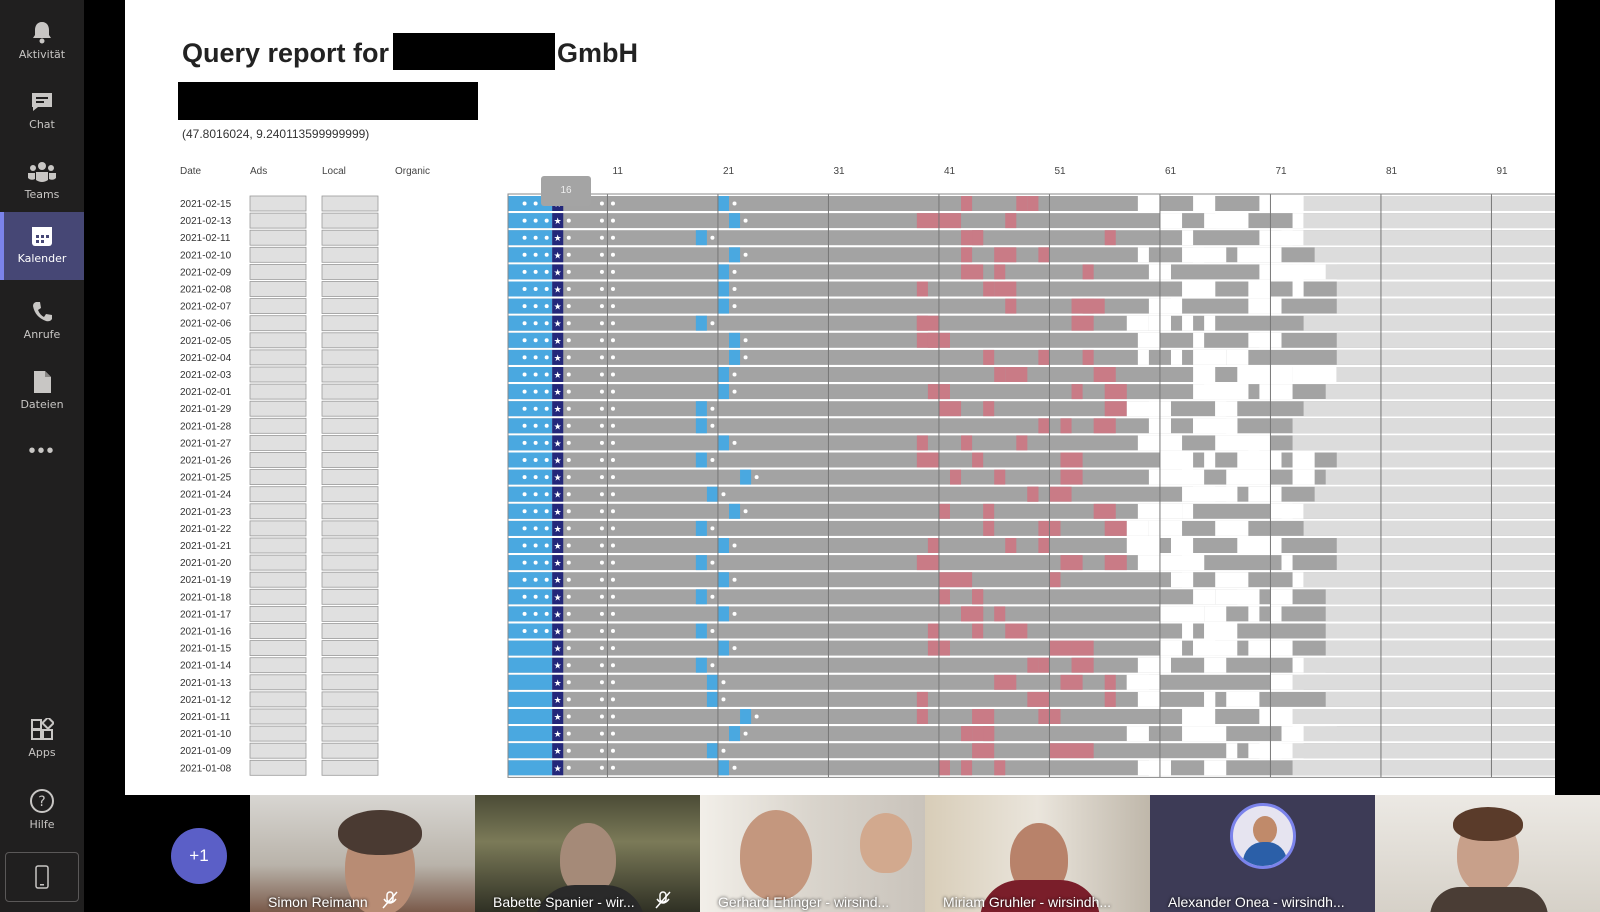 The image size is (1600, 912). Describe the element at coordinates (1061, 171) in the screenshot. I see `tick-label: 51` at that location.